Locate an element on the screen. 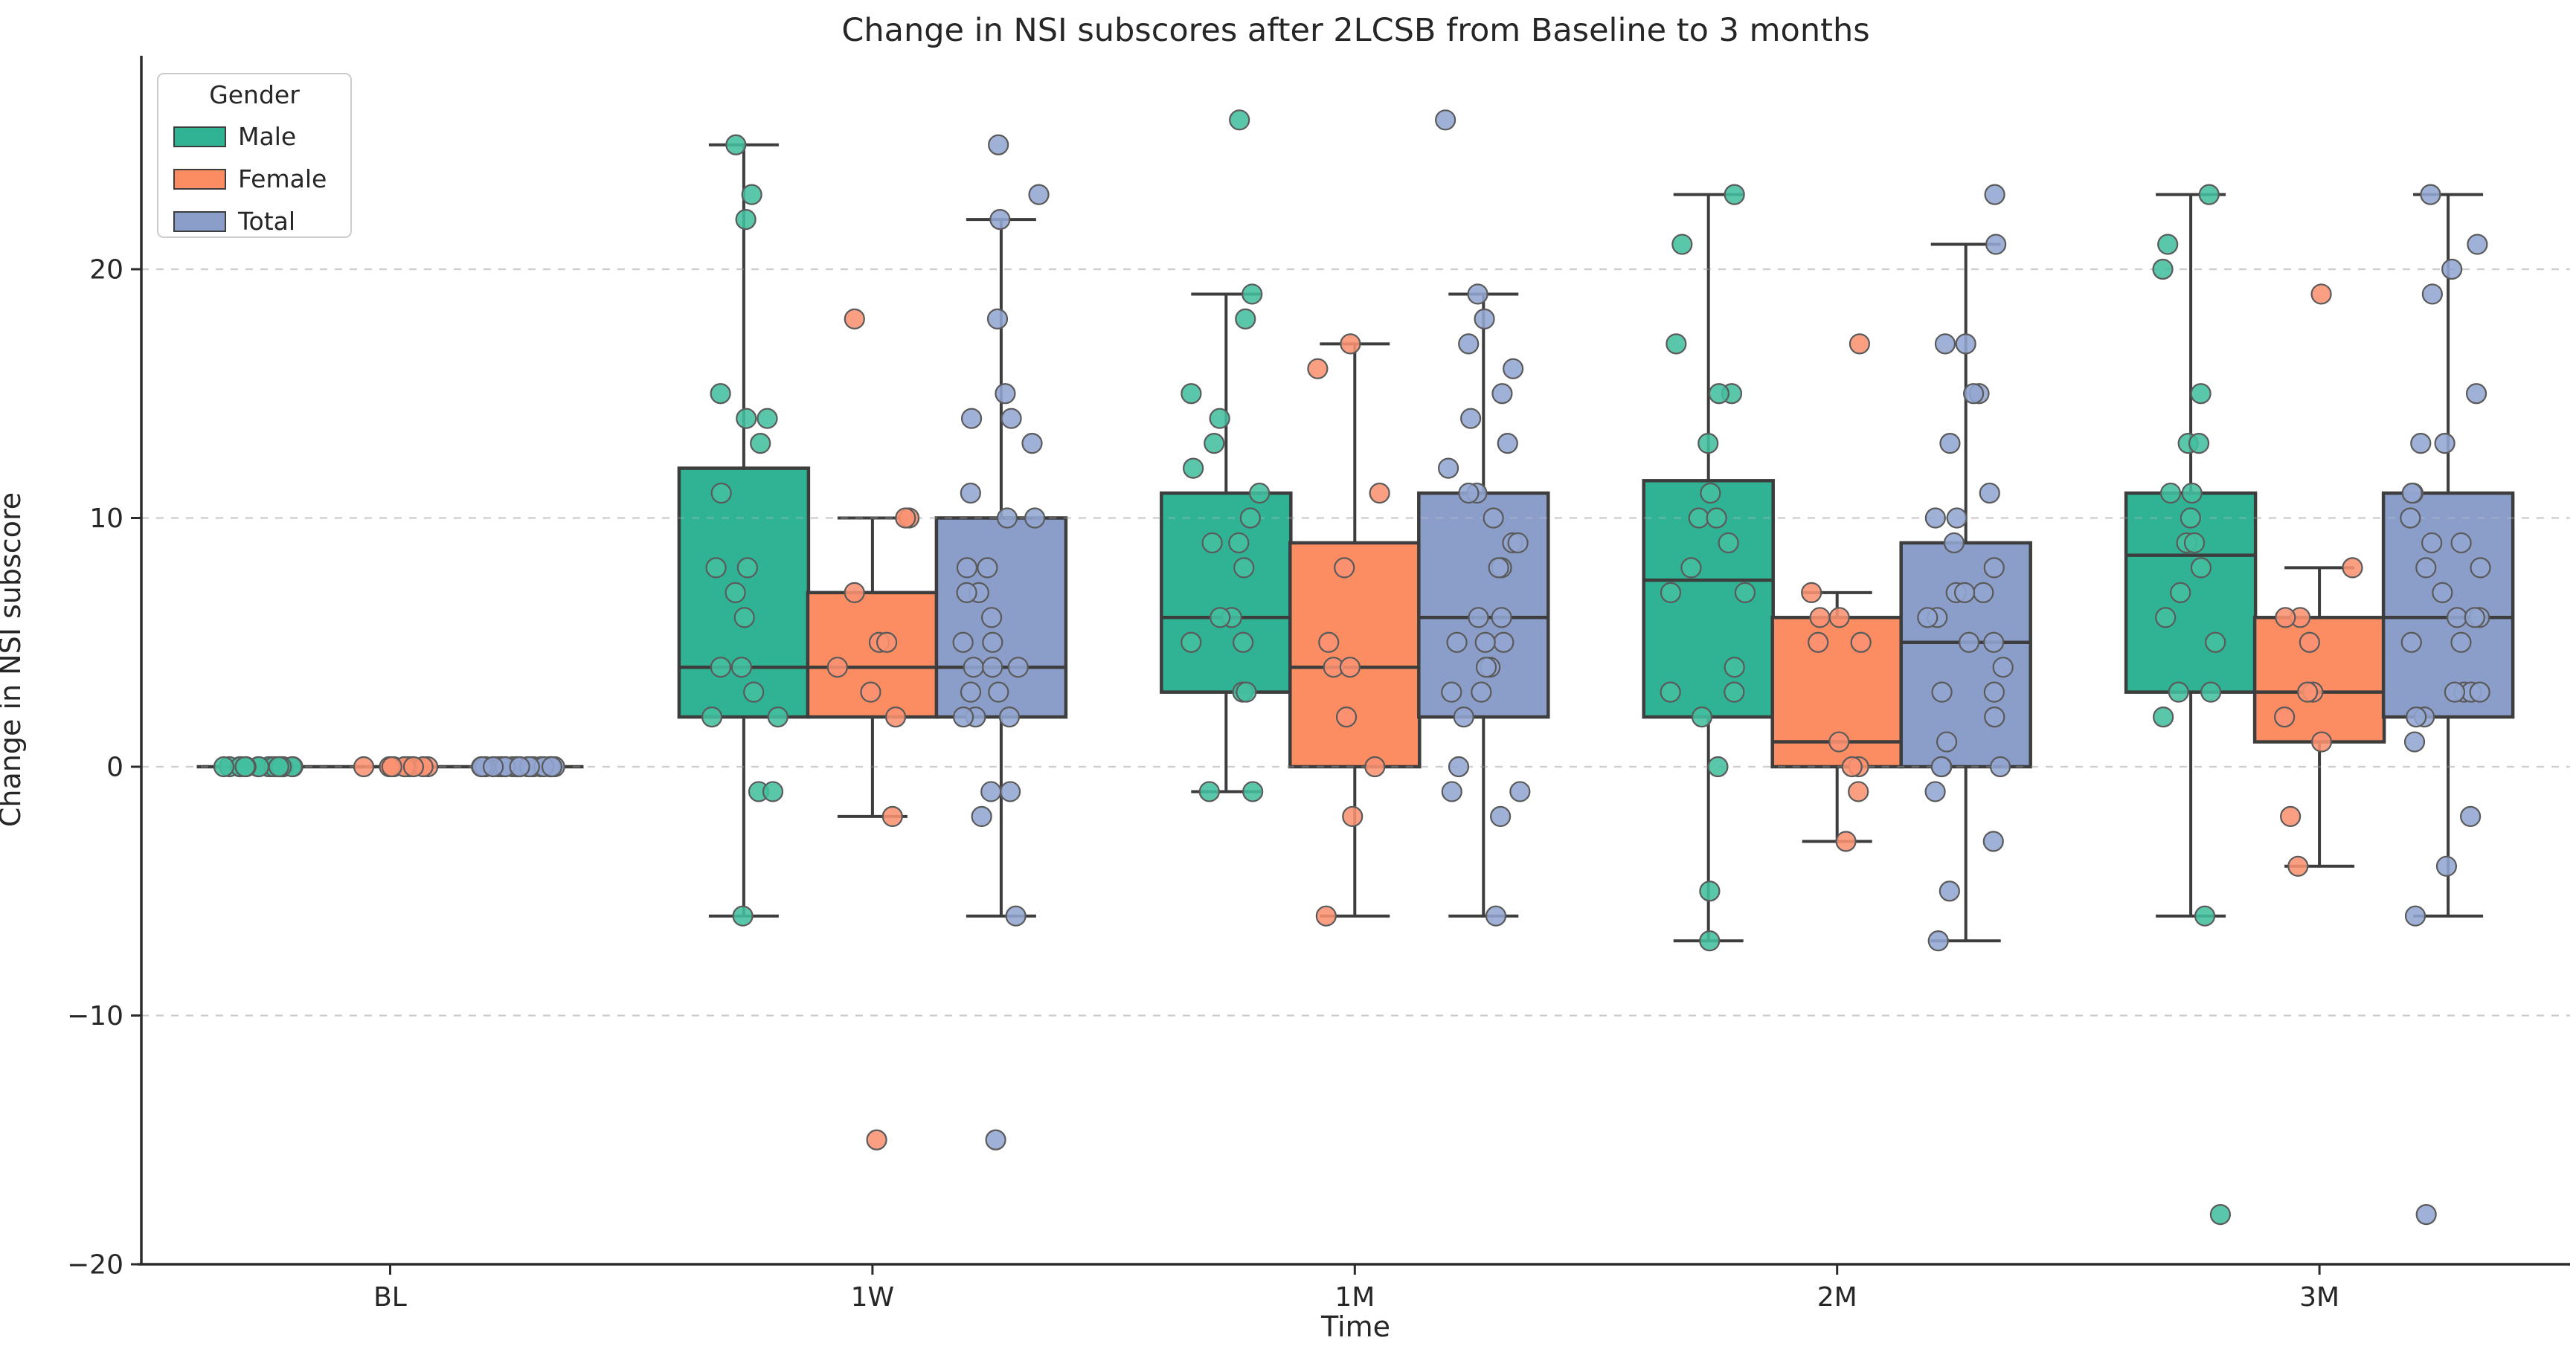 The height and width of the screenshot is (1355, 2576). legend: Gender Male Female Total is located at coordinates (254, 155).